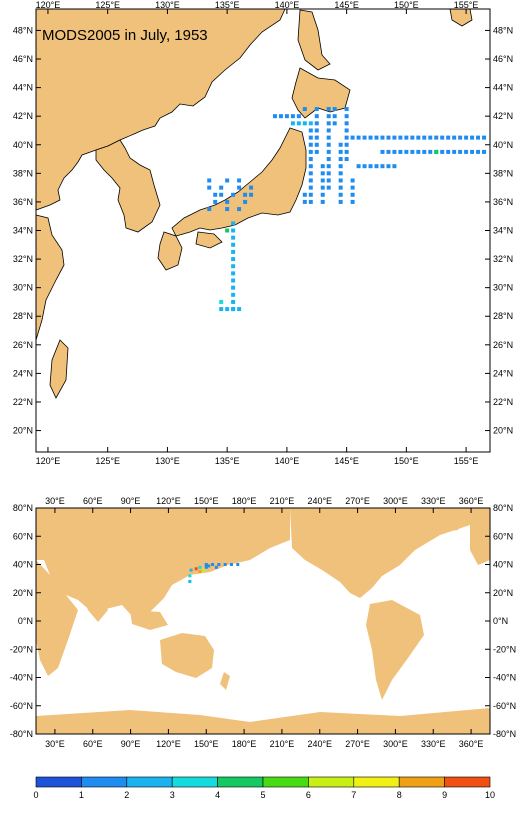 The image size is (529, 813). I want to click on lon-tick-label: 360°E, so click(471, 744).